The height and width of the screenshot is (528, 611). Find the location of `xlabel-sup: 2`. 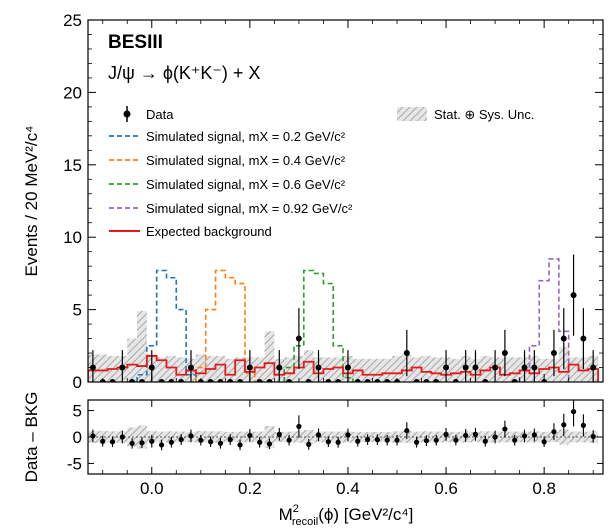

xlabel-sup: 2 is located at coordinates (296, 509).